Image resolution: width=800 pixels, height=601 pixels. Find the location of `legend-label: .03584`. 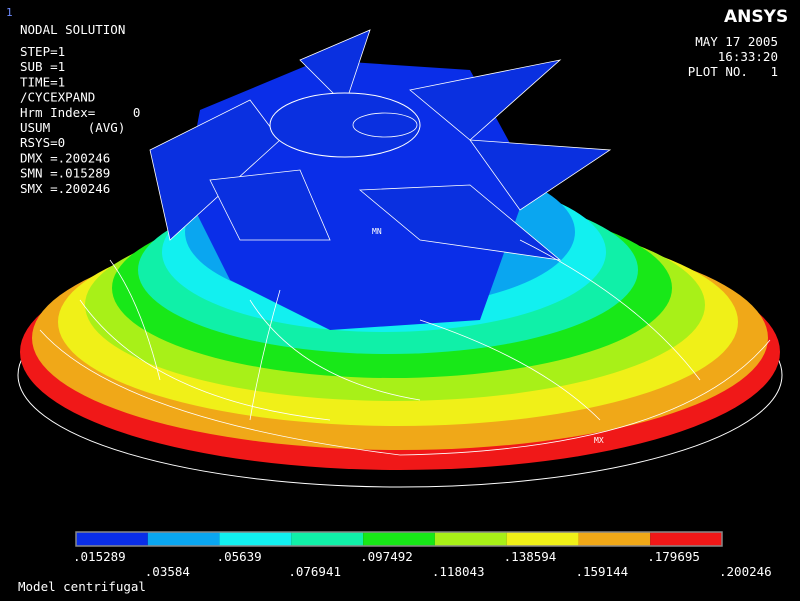

legend-label: .03584 is located at coordinates (167, 571).